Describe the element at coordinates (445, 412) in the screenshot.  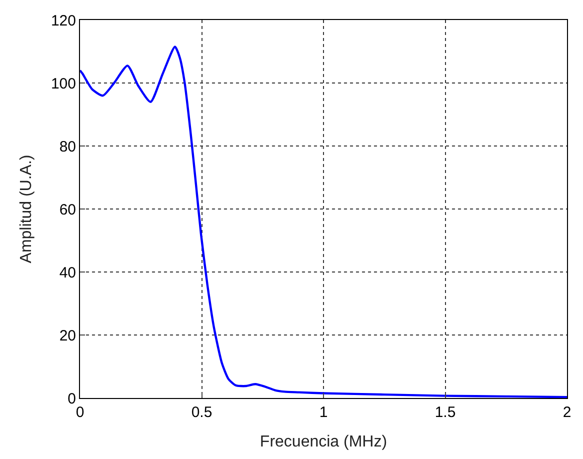
I see `x-tick-label: 1.5` at that location.